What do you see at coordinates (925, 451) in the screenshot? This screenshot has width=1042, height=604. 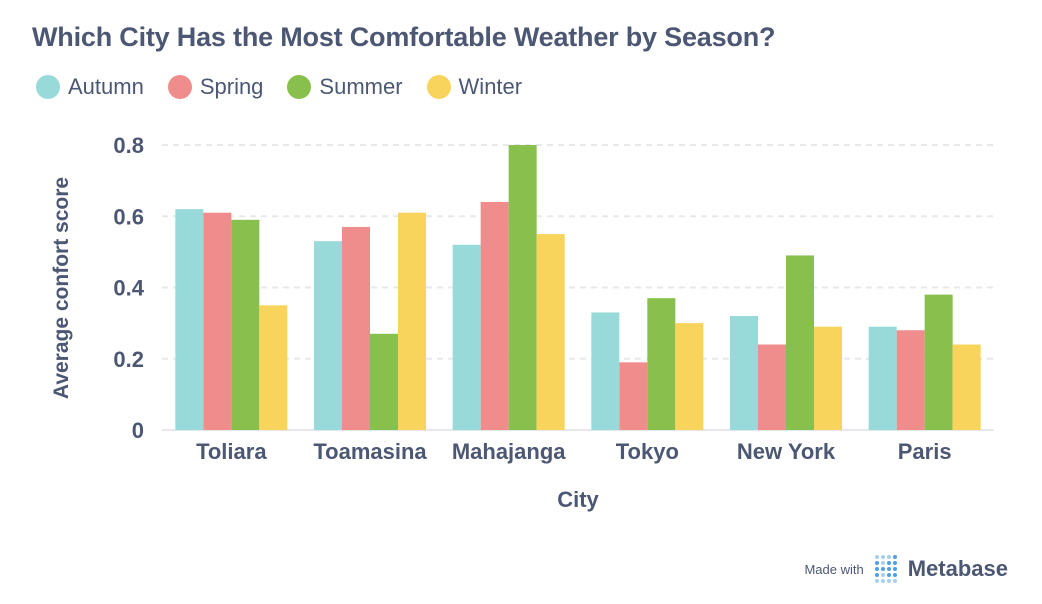 I see `x-tick-label: Paris` at bounding box center [925, 451].